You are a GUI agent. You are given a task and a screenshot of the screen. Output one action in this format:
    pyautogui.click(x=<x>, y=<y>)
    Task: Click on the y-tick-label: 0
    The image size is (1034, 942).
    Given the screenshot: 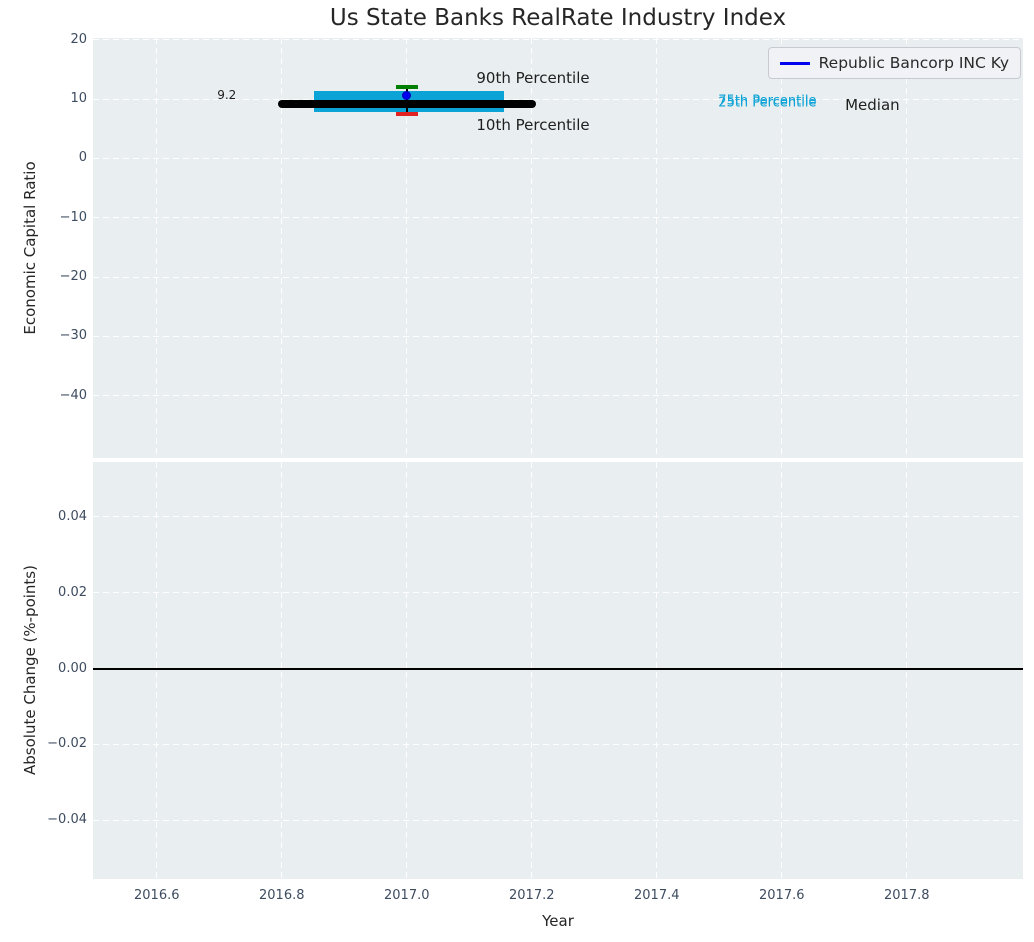 What is the action you would take?
    pyautogui.click(x=82, y=158)
    